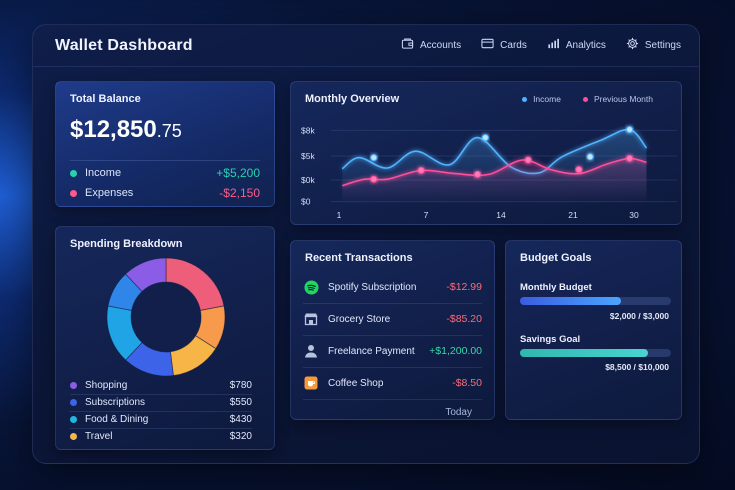  Describe the element at coordinates (541, 45) in the screenshot. I see `top-nav: Accounts Cards Analytics Settings` at that location.